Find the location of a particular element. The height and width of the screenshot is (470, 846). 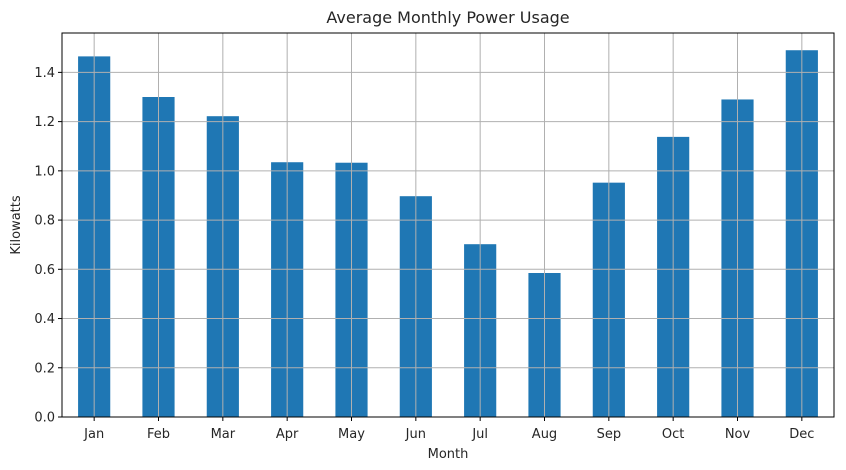

y-tick-label: 1.2 is located at coordinates (44, 122).